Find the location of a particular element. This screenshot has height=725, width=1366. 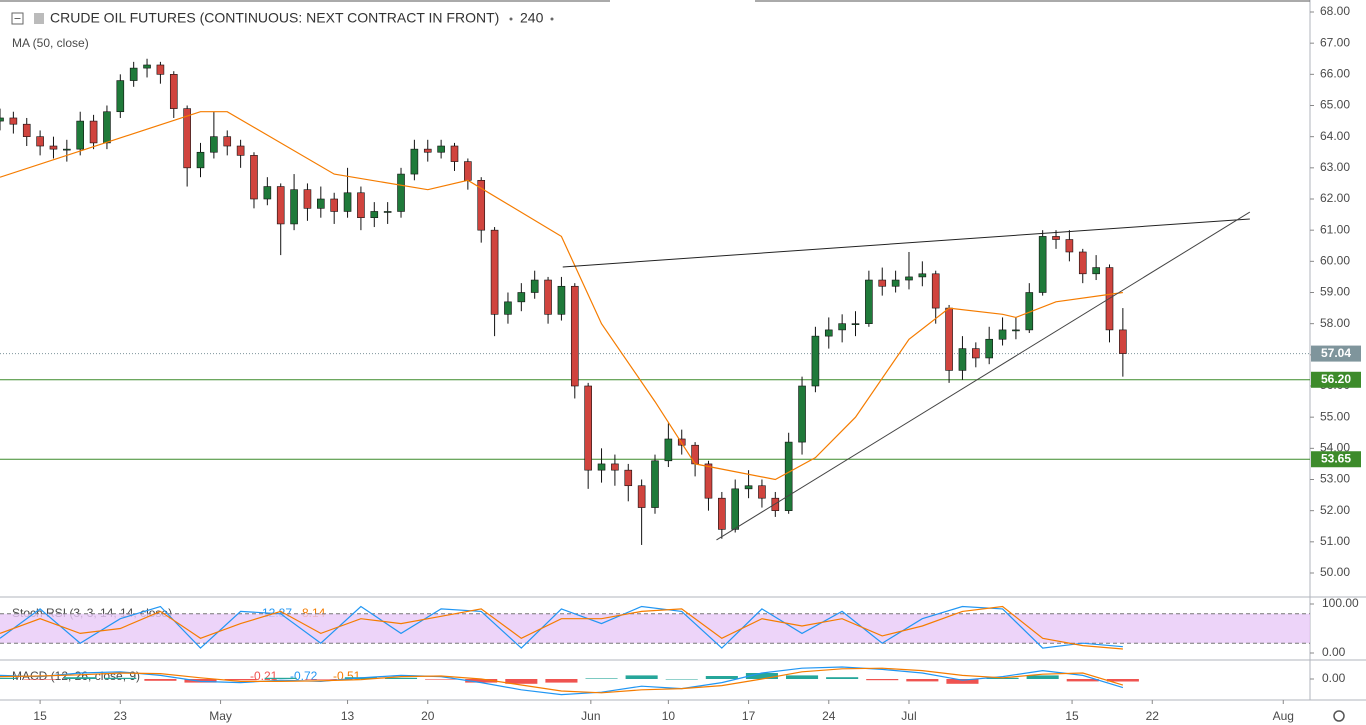

x-tick-label: 10 is located at coordinates (669, 716).